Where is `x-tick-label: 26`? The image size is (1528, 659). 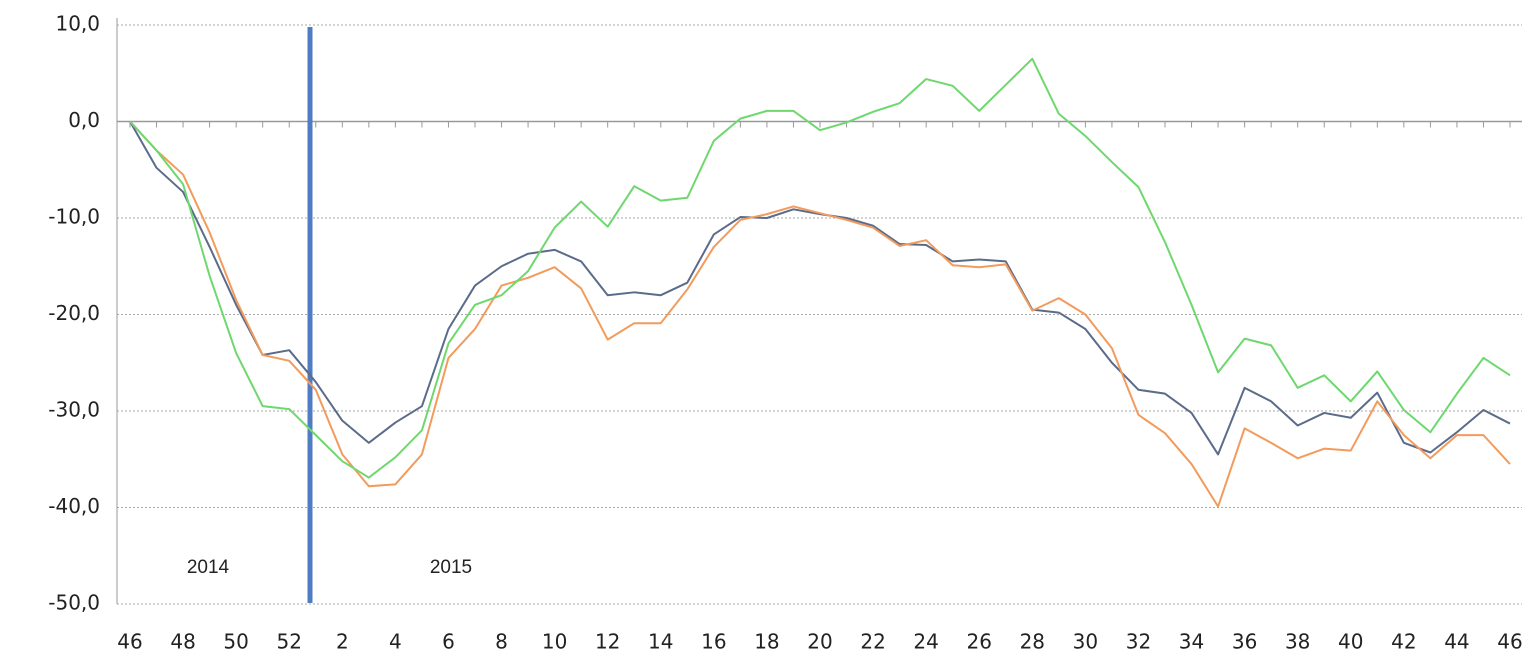 x-tick-label: 26 is located at coordinates (979, 642).